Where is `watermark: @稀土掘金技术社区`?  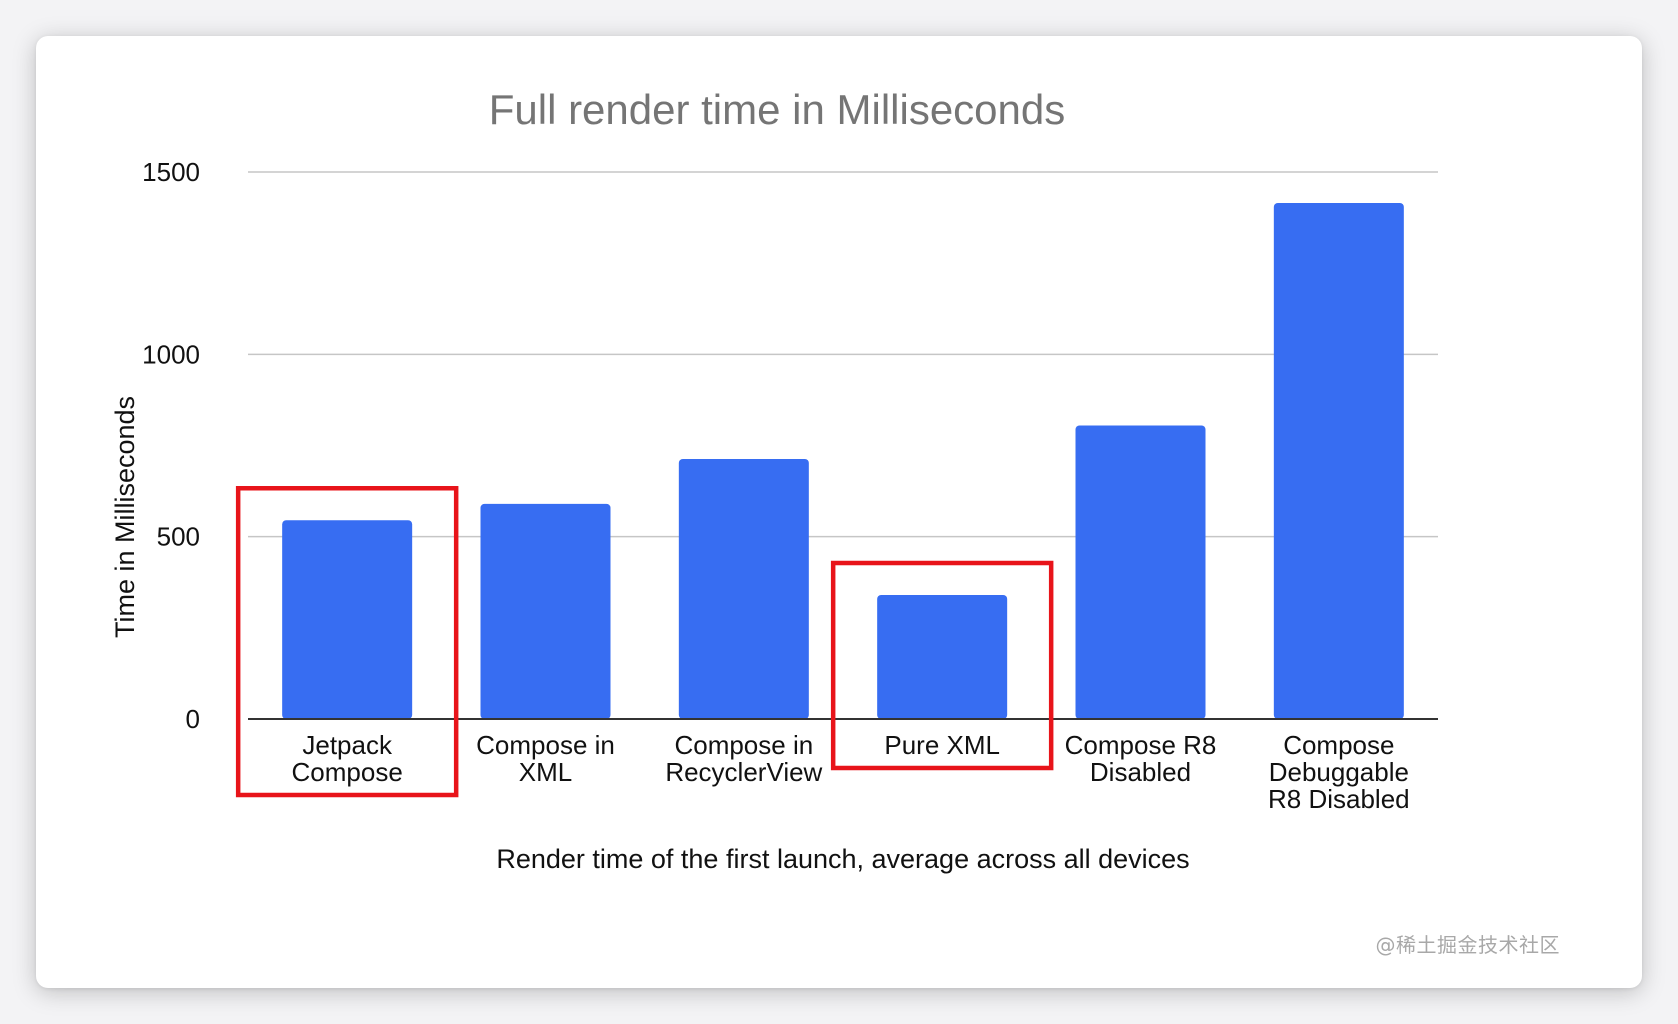
watermark: @稀土掘金技术社区 is located at coordinates (1467, 945).